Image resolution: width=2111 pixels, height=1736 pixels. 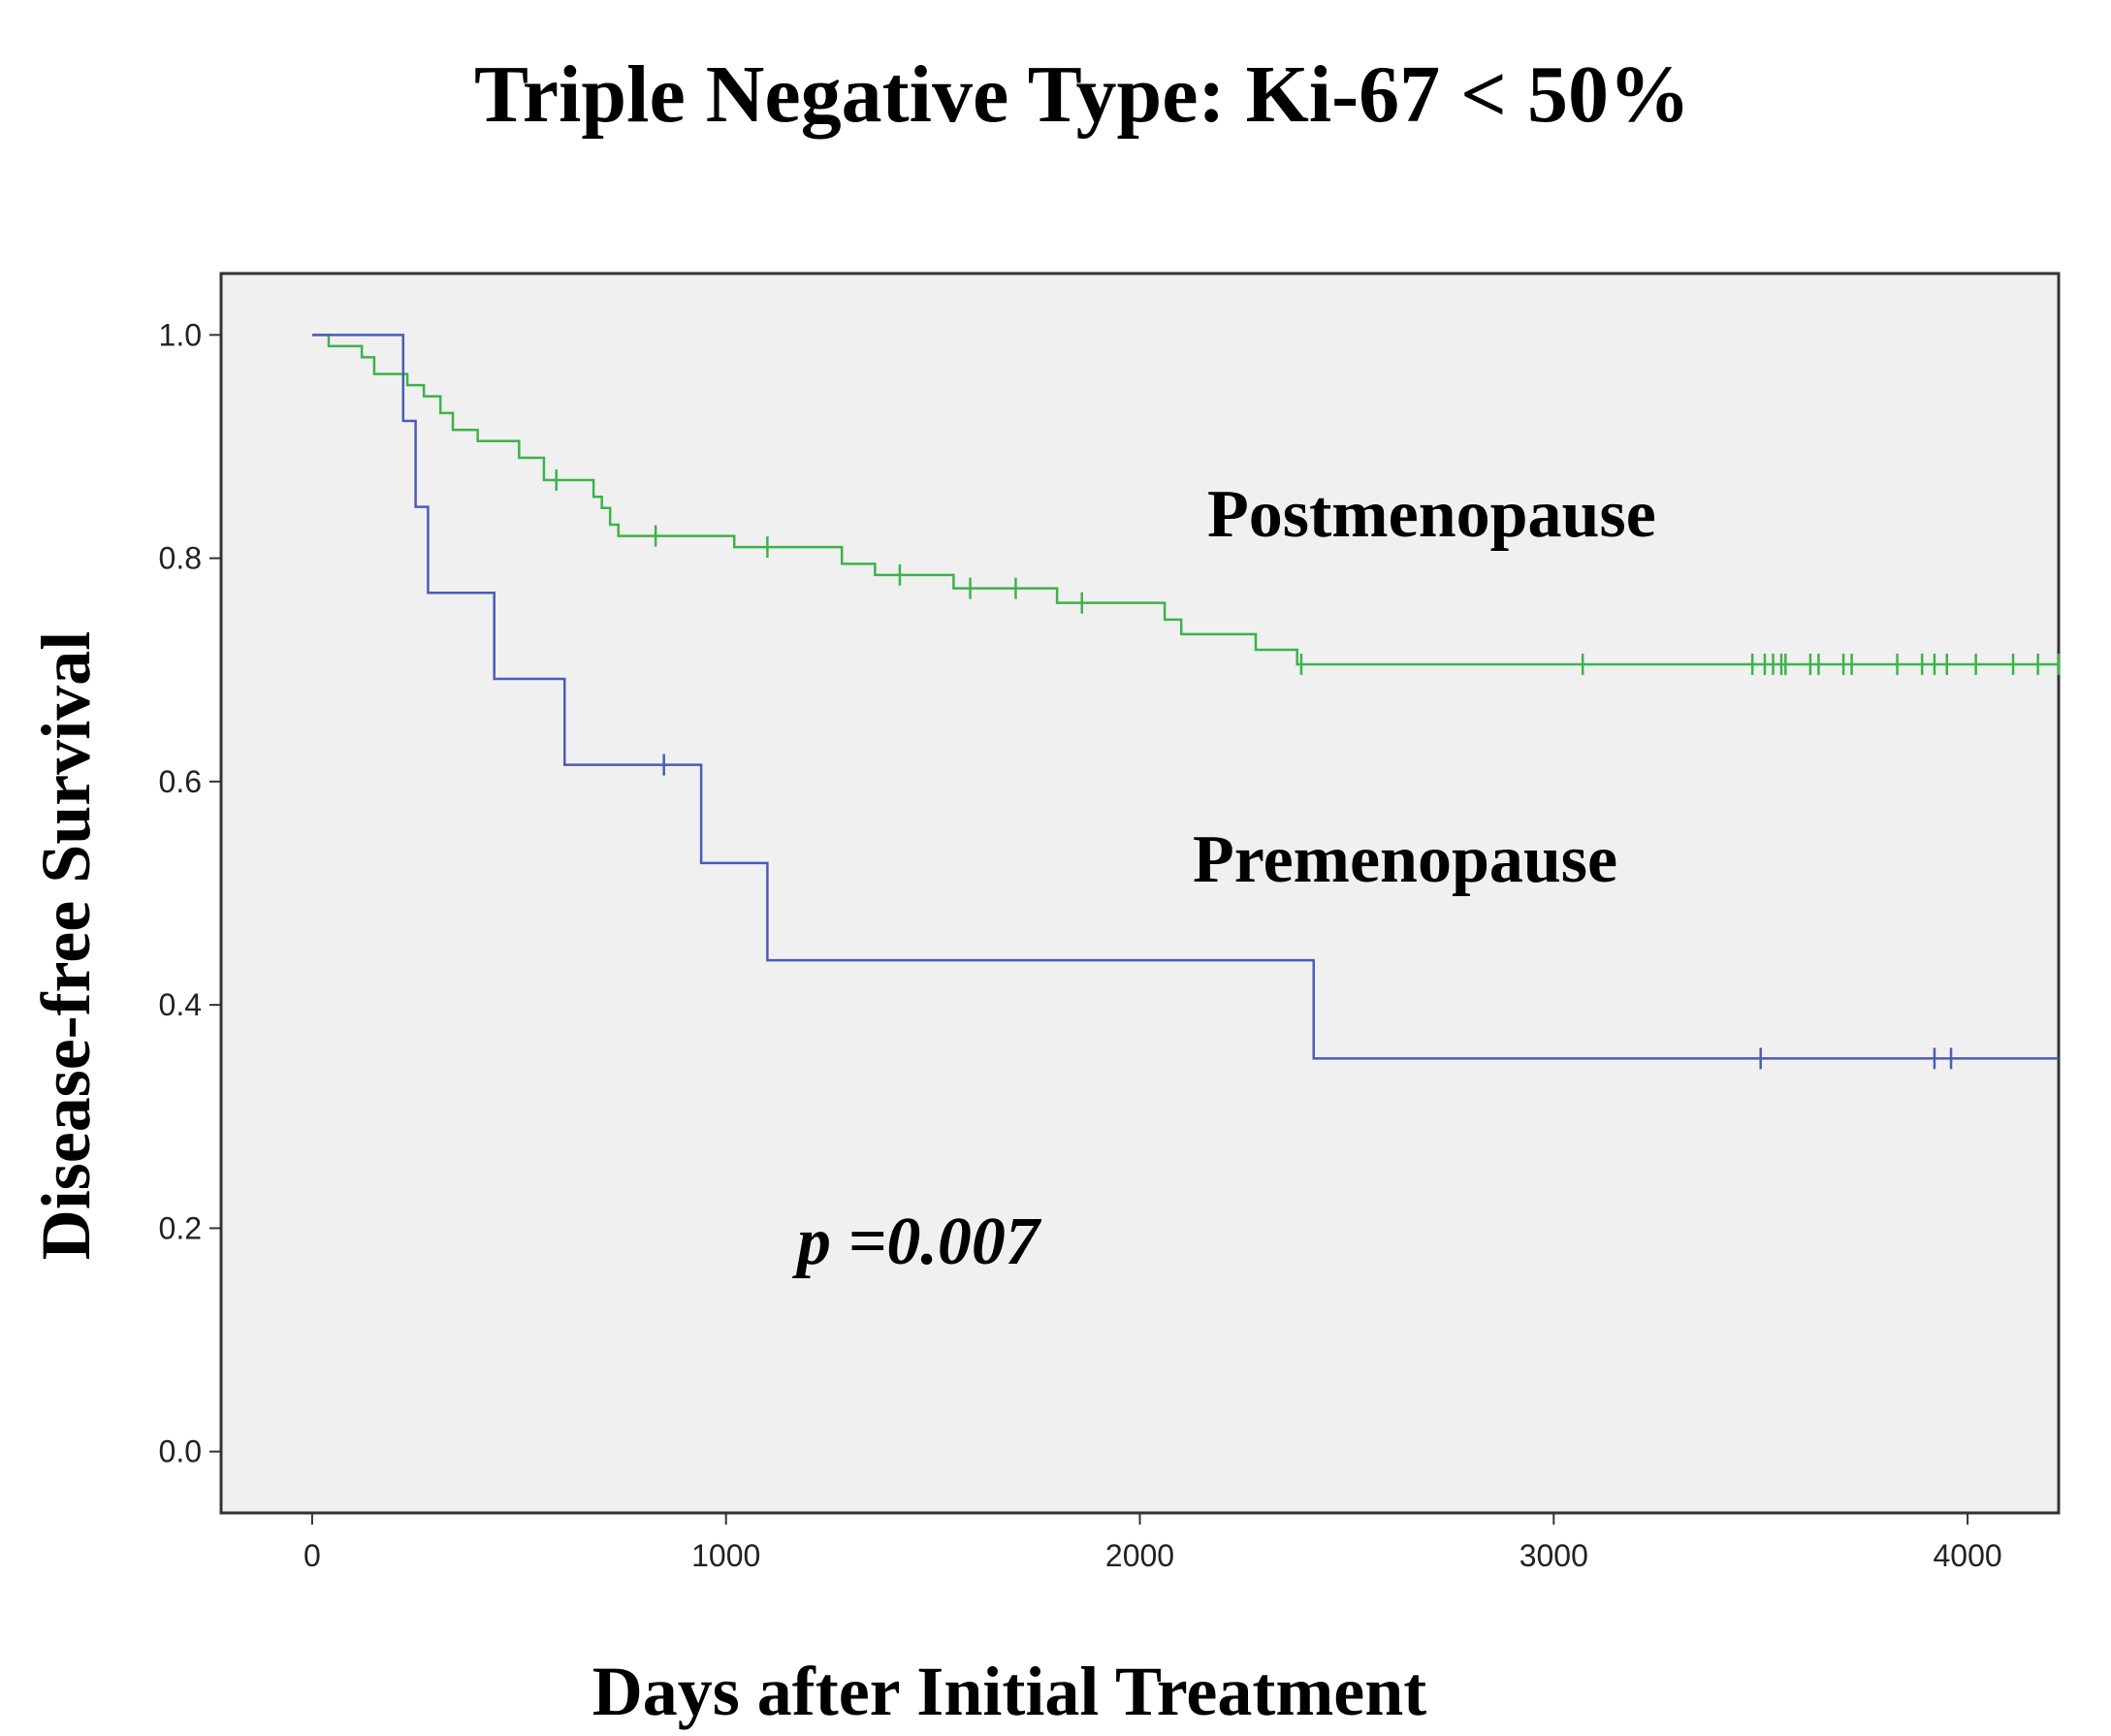 I want to click on y-axis-label: Disease-free Survival, so click(x=66, y=946).